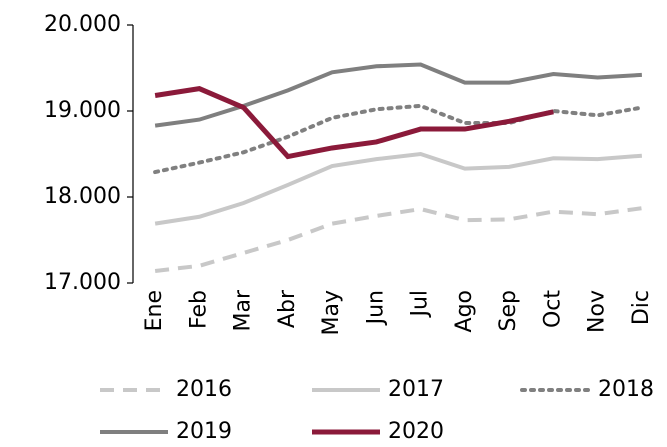  Describe the element at coordinates (243, 310) in the screenshot. I see `x-tick-label: Mar` at that location.